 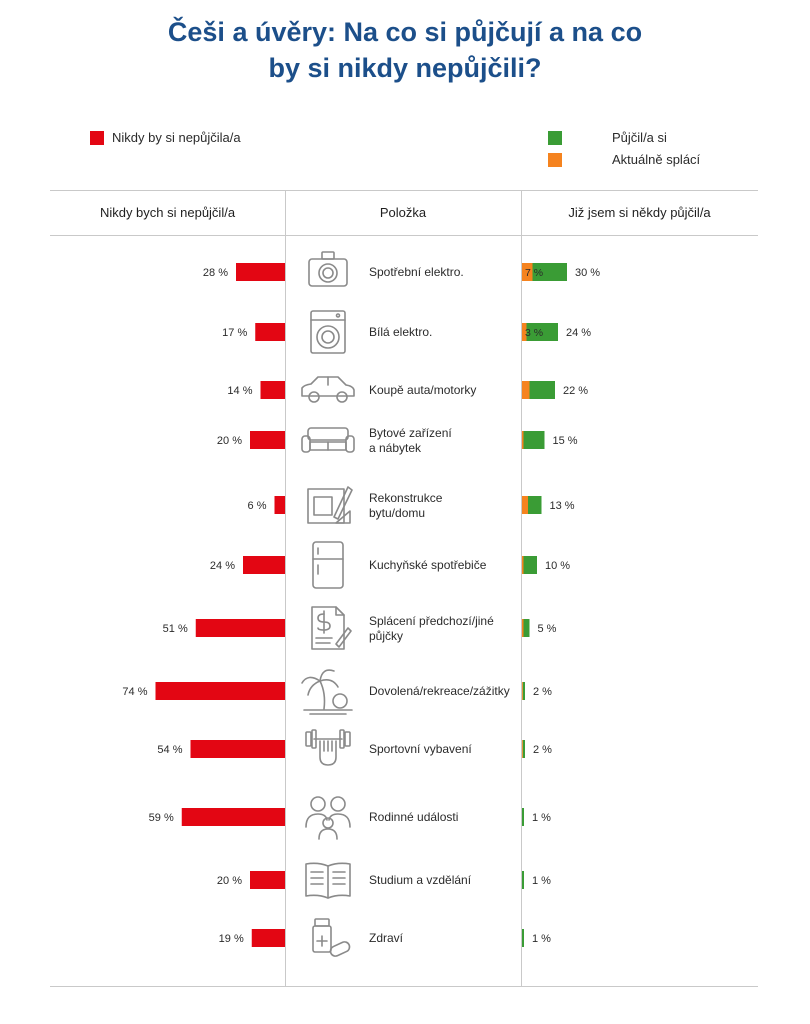 I want to click on never-label-8: 54 %, so click(x=169, y=750).